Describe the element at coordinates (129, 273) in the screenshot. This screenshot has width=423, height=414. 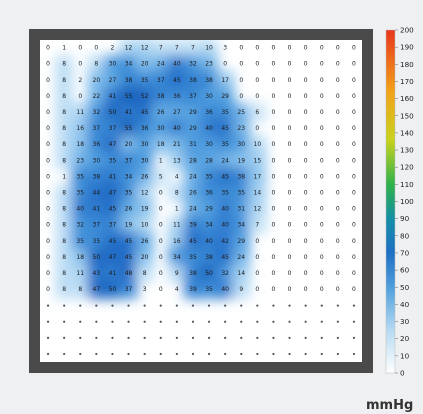
I see `cell-value: 48` at that location.